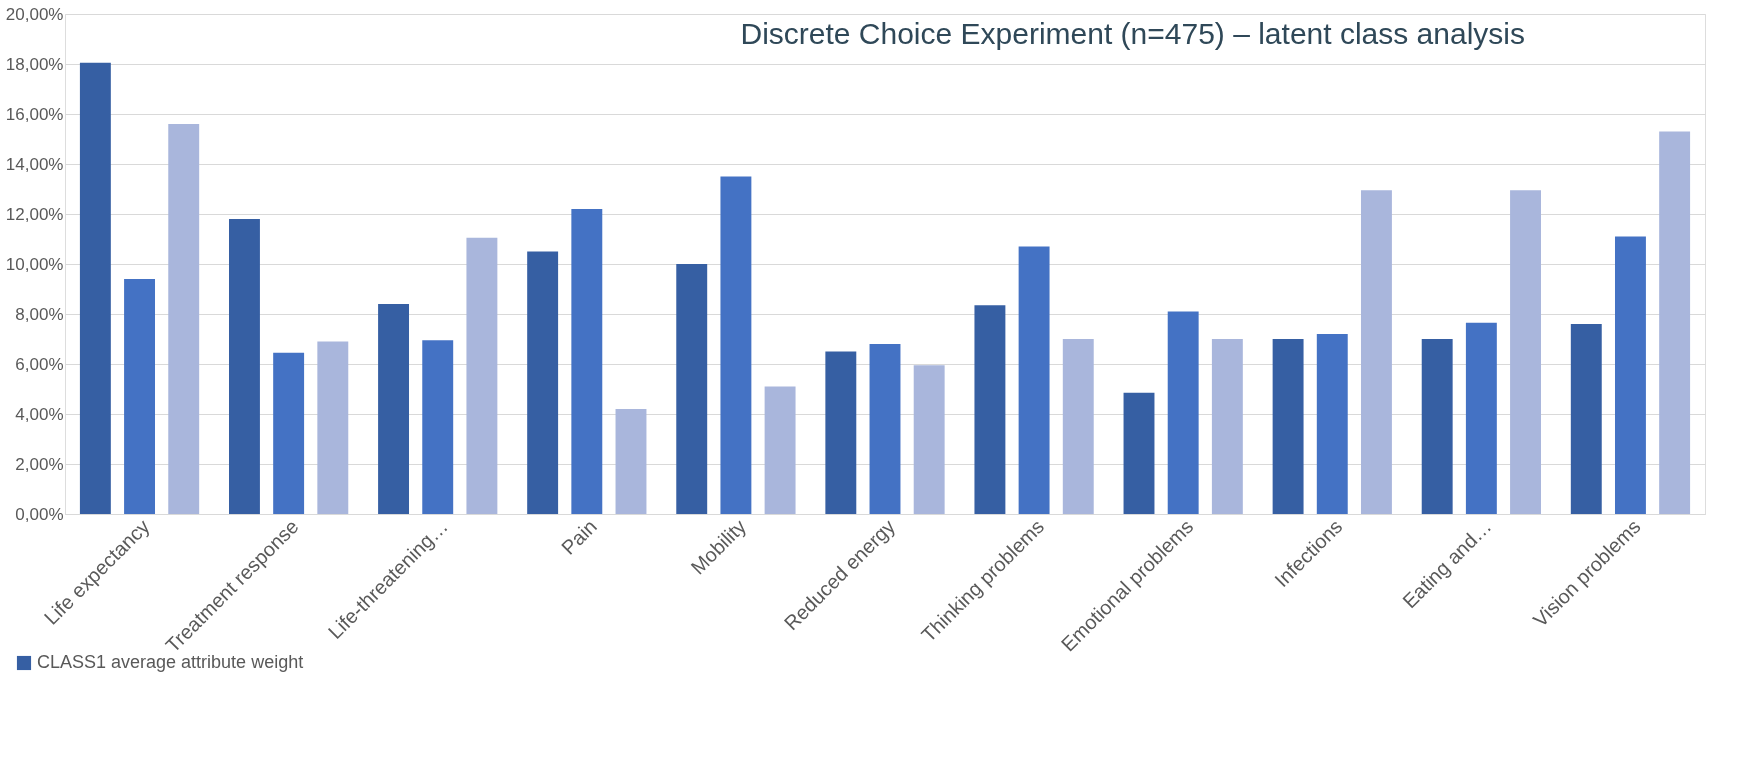 The image size is (1748, 781). What do you see at coordinates (39, 364) in the screenshot?
I see `y-tick-label: 6,00%` at bounding box center [39, 364].